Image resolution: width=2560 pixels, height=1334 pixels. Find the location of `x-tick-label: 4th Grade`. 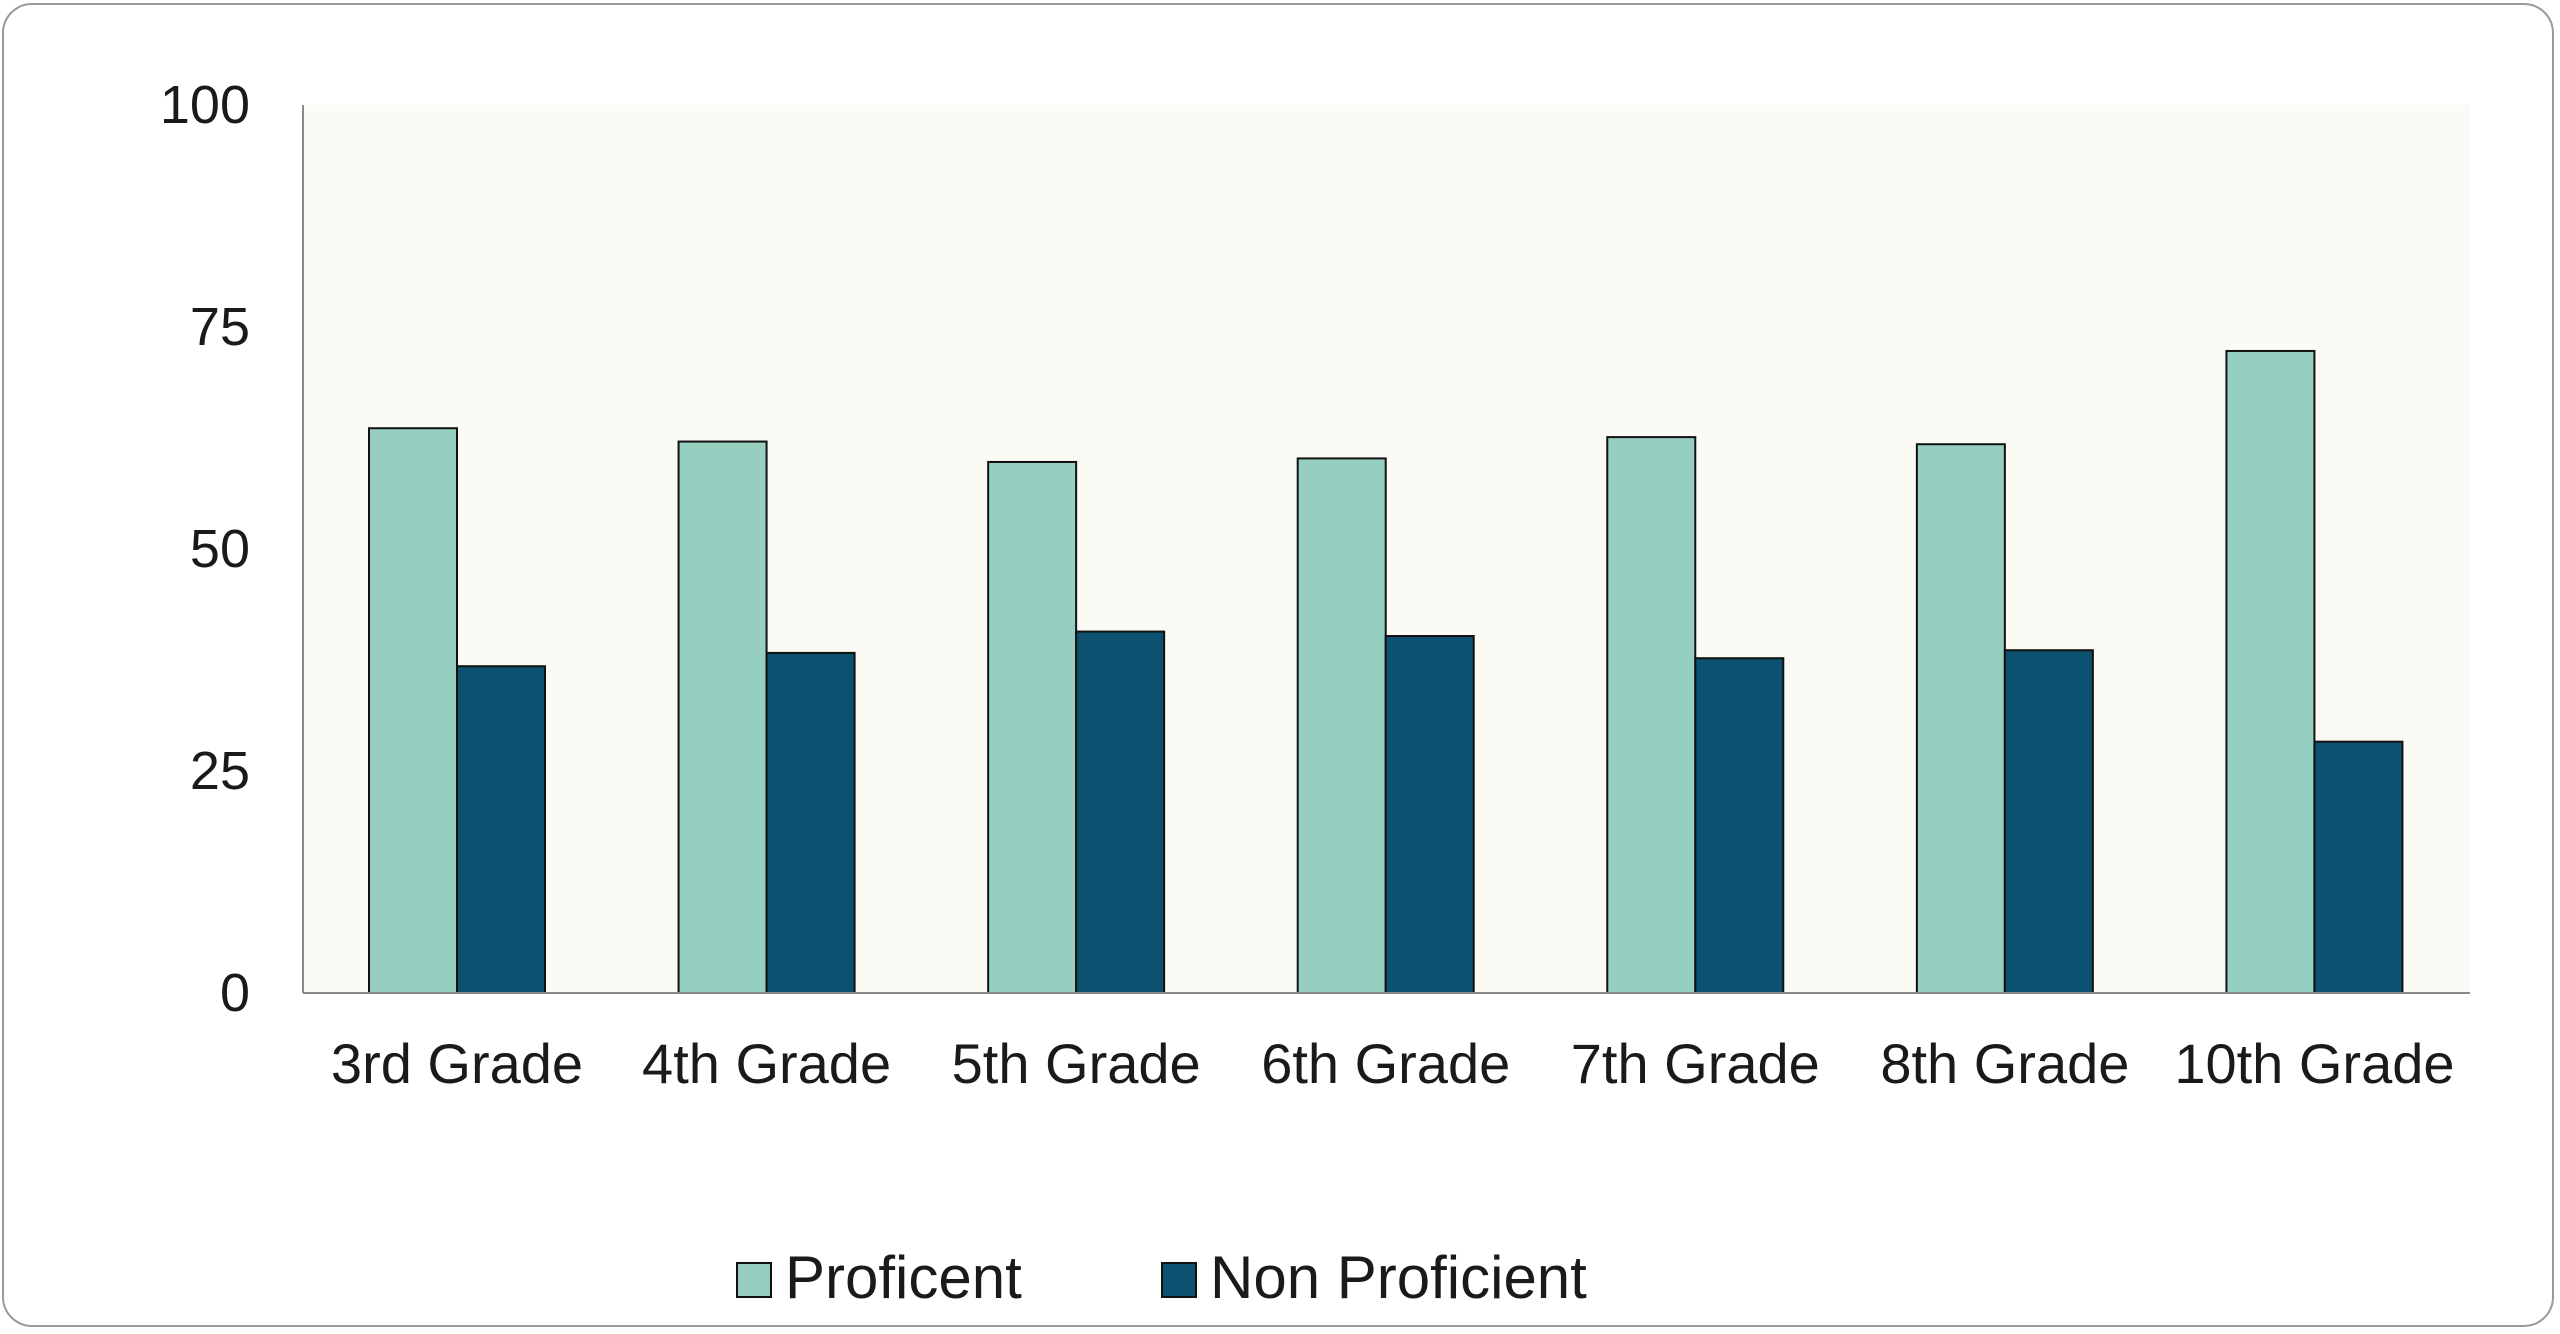

x-tick-label: 4th Grade is located at coordinates (766, 1063).